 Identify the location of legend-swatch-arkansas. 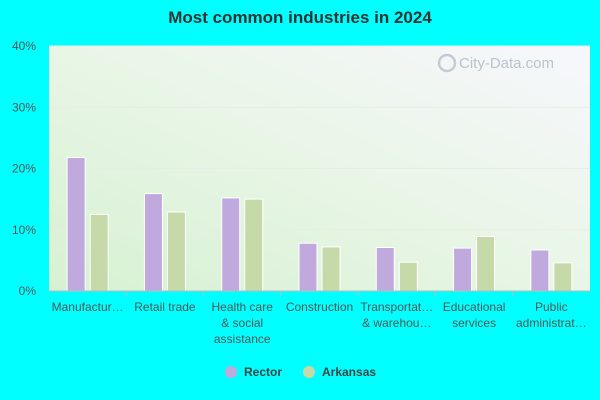
(309, 372).